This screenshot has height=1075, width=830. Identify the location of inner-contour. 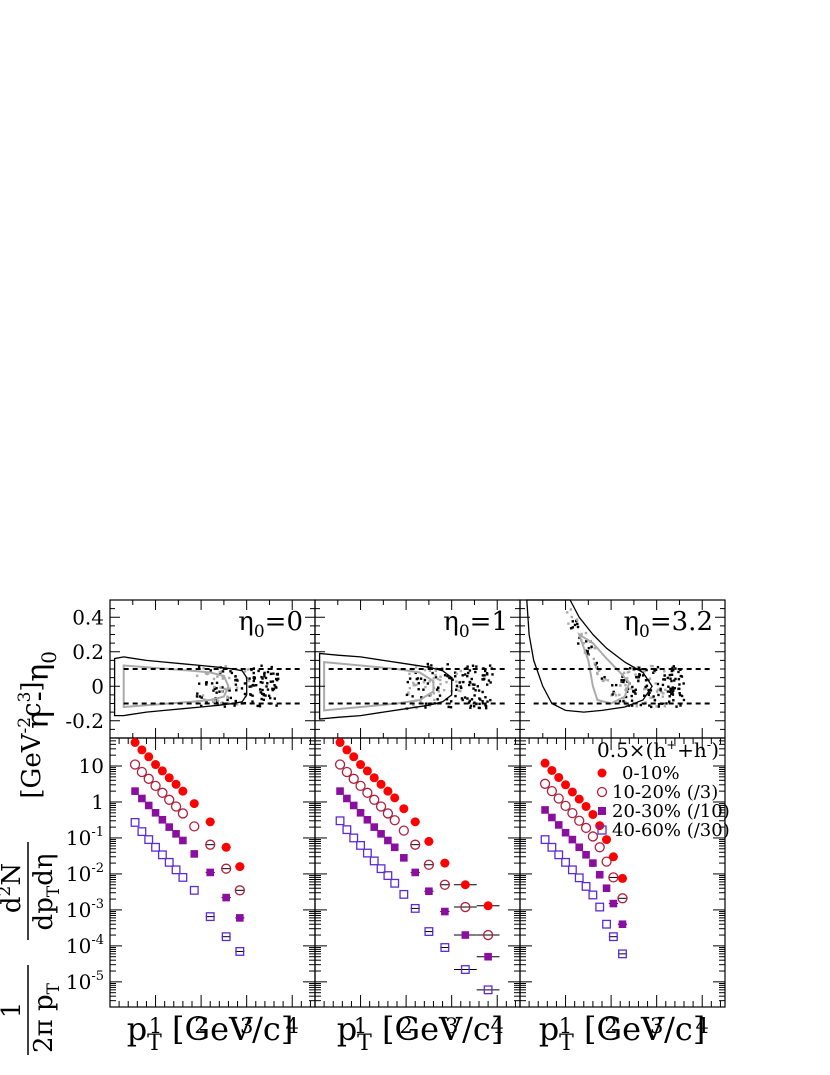
(604, 668).